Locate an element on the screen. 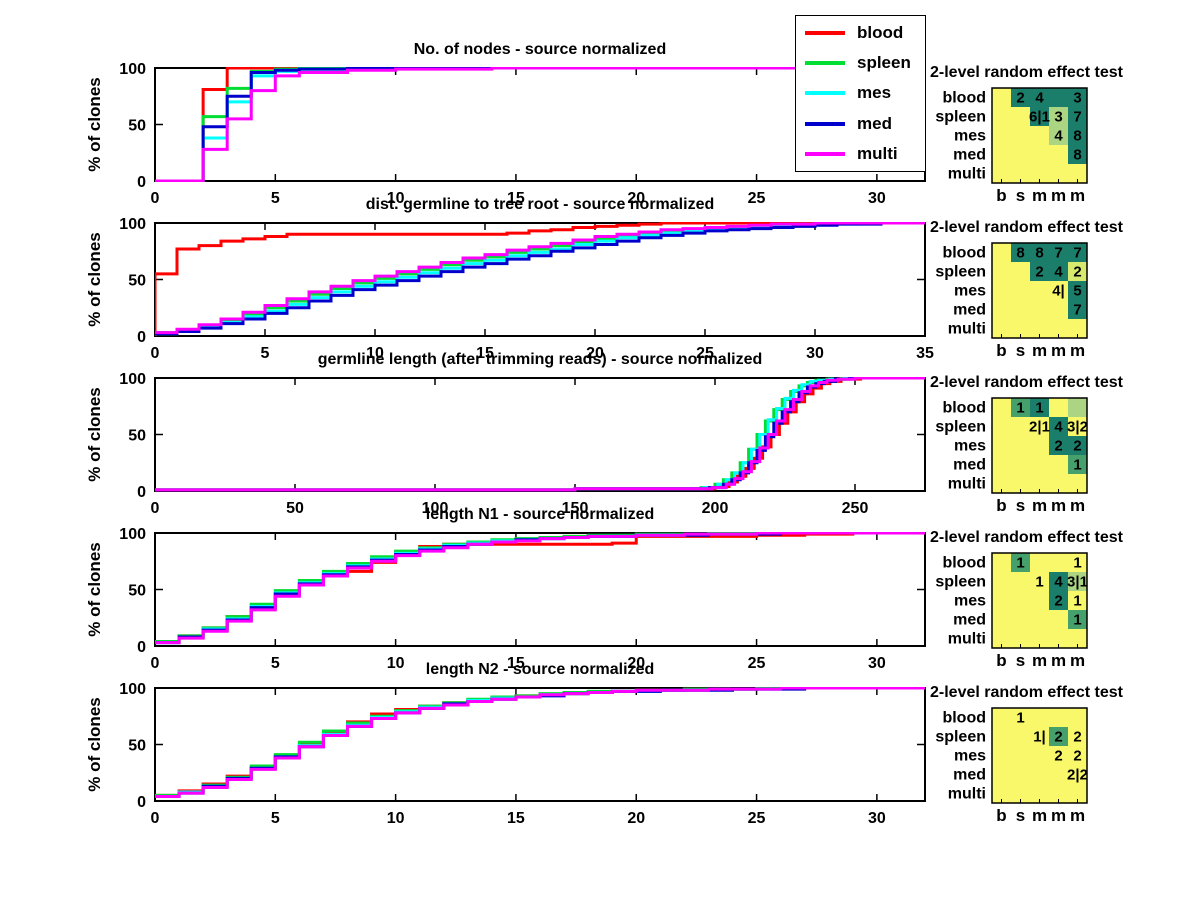  heatmap-cell-value: 3|1 is located at coordinates (1077, 582).